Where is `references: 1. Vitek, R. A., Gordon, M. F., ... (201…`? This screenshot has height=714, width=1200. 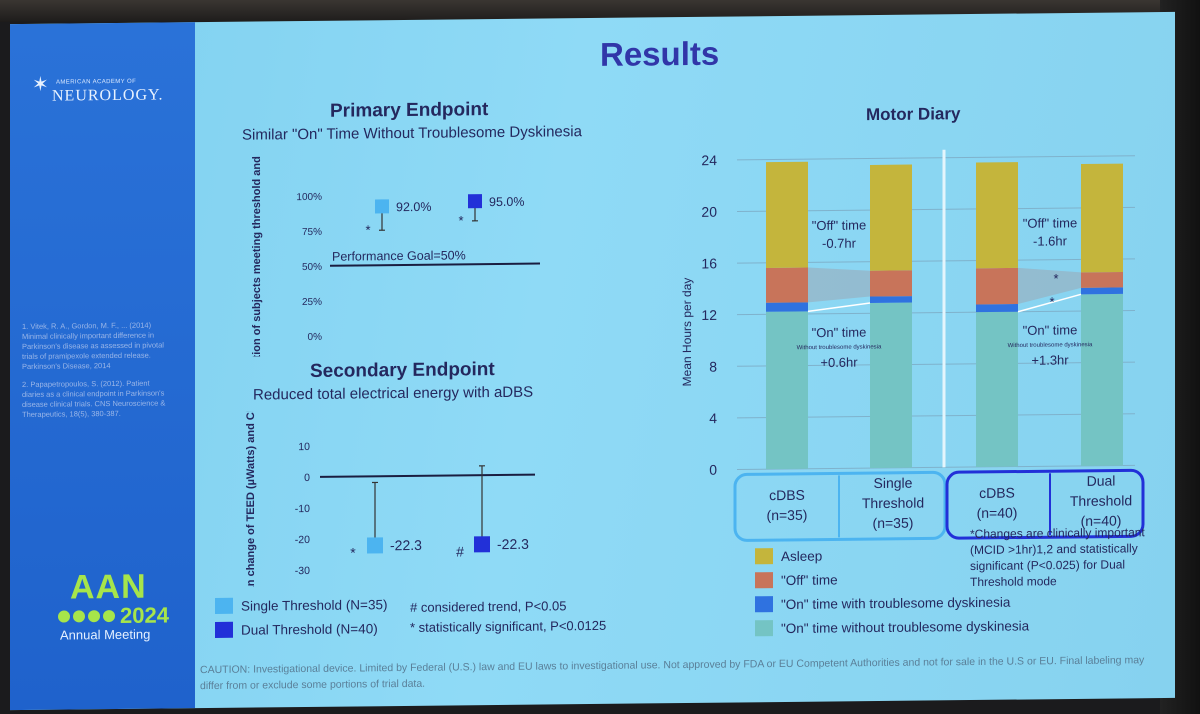
references: 1. Vitek, R. A., Gordon, M. F., ... (201… is located at coordinates (97, 374).